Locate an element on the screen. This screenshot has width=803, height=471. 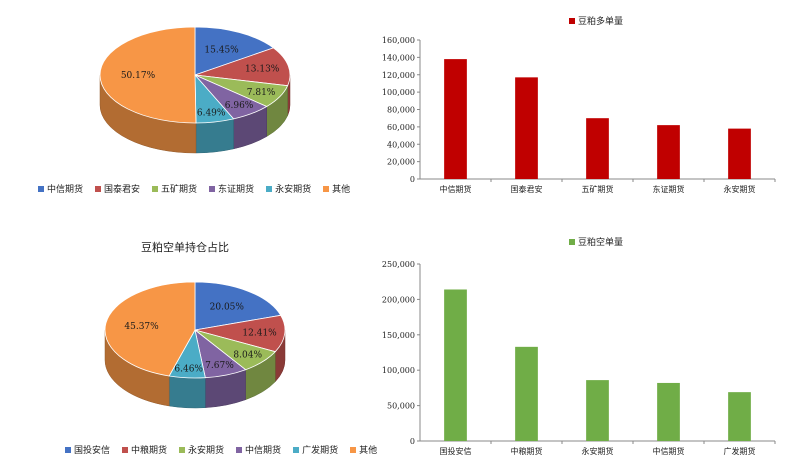
y-tick-label: 80,000 is located at coordinates (401, 110).